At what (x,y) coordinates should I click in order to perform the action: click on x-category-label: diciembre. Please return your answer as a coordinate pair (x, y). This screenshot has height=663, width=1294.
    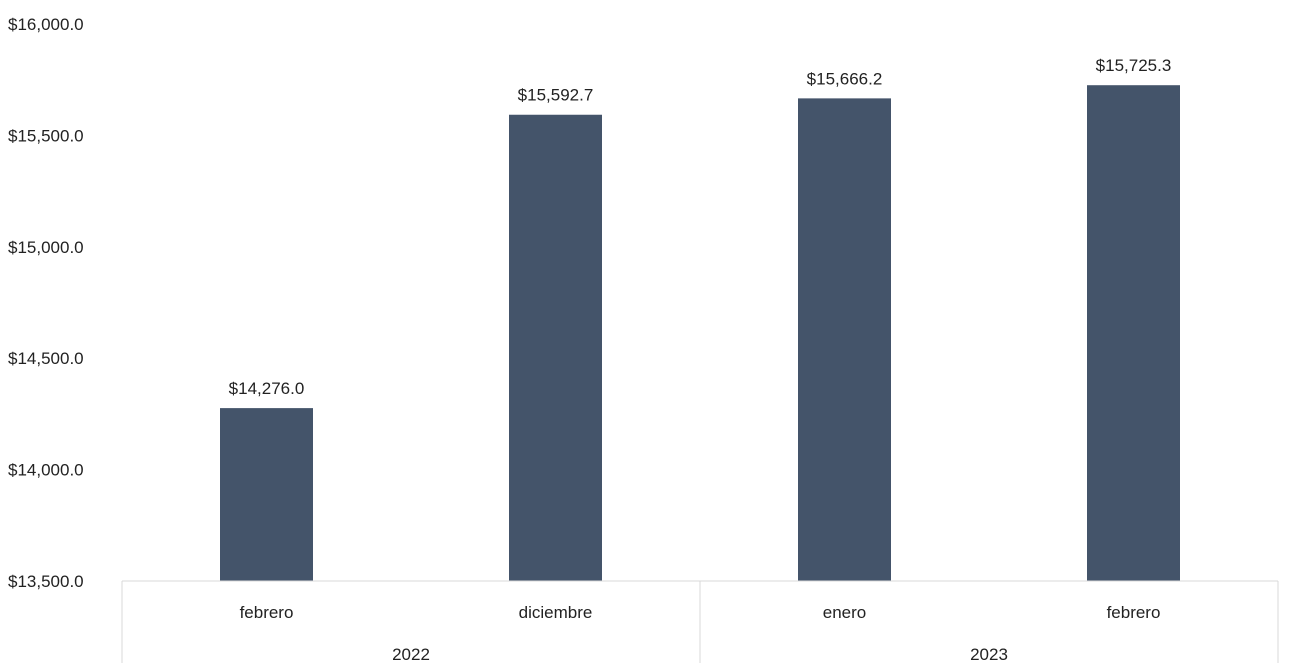
    Looking at the image, I should click on (556, 612).